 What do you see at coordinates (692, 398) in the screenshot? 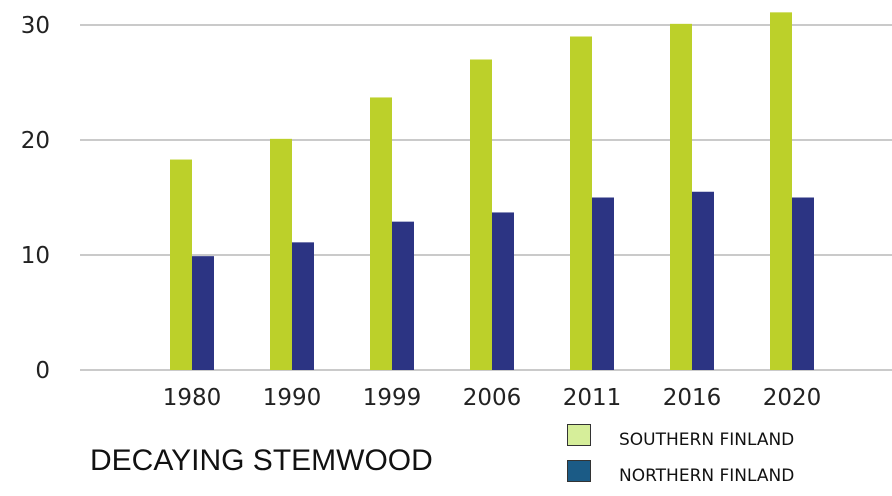
I see `x-tick-label: 2016` at bounding box center [692, 398].